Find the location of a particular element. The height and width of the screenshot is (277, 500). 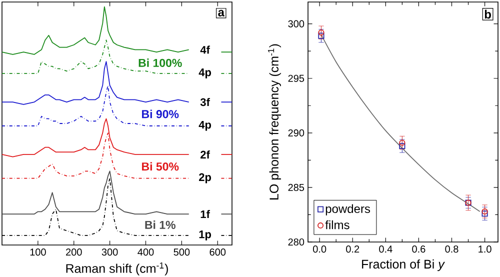

x-tick-label: 300 is located at coordinates (110, 252).